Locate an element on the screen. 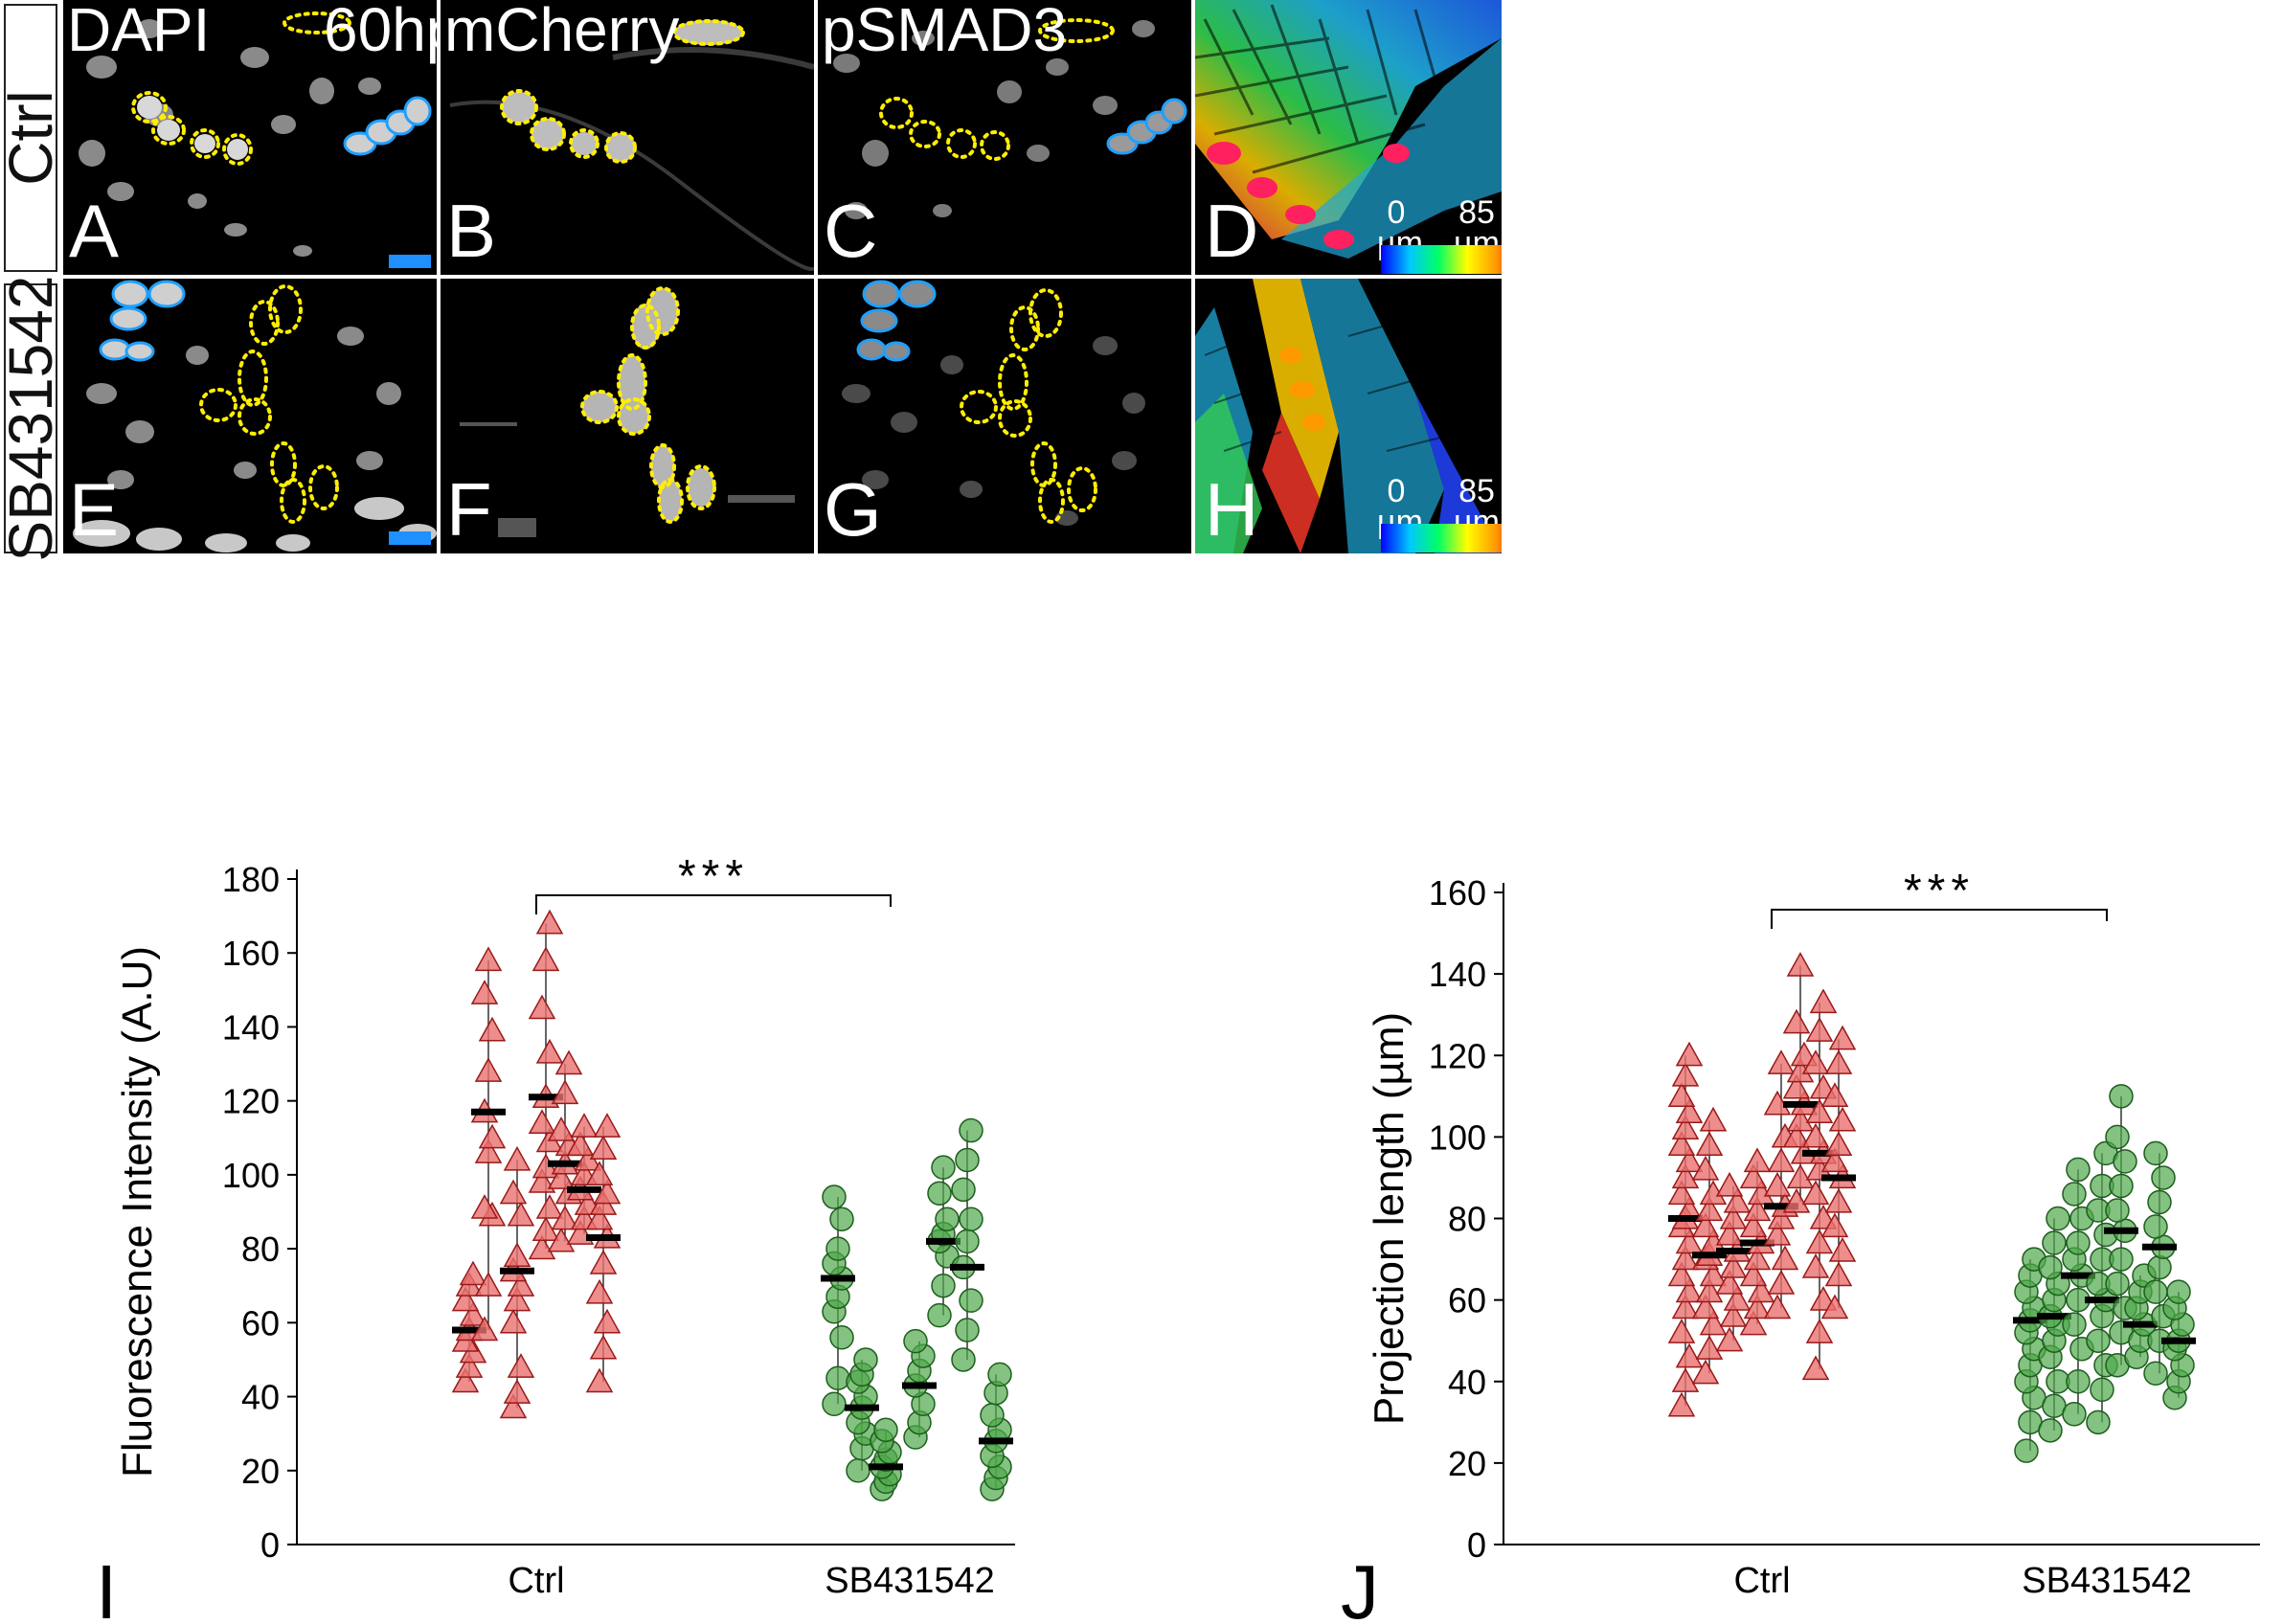 Image resolution: width=2283 pixels, height=1624 pixels. y-tick-label: 160 is located at coordinates (251, 953).